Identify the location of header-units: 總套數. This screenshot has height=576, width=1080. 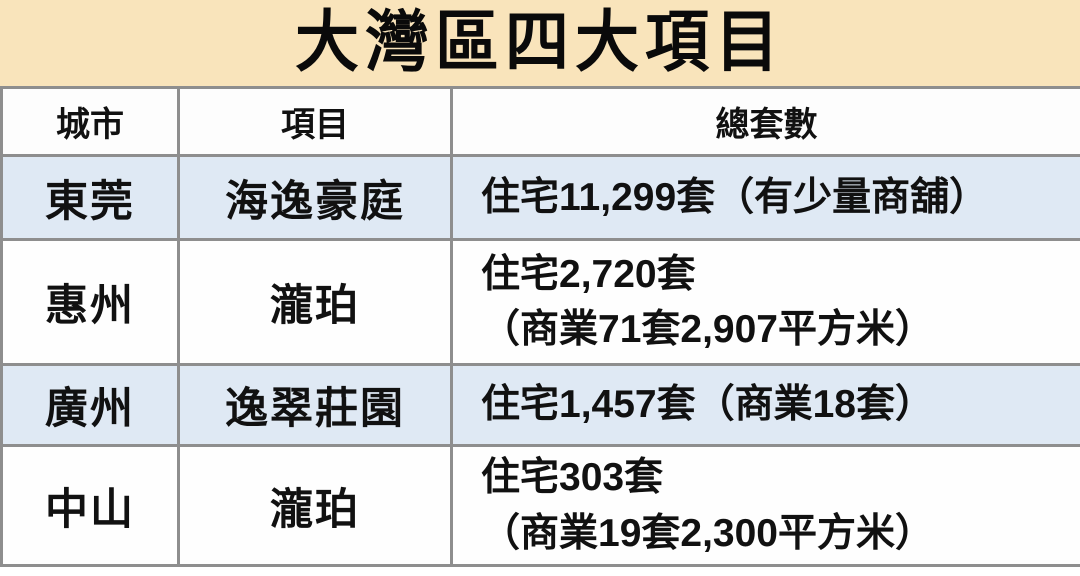
(765, 121).